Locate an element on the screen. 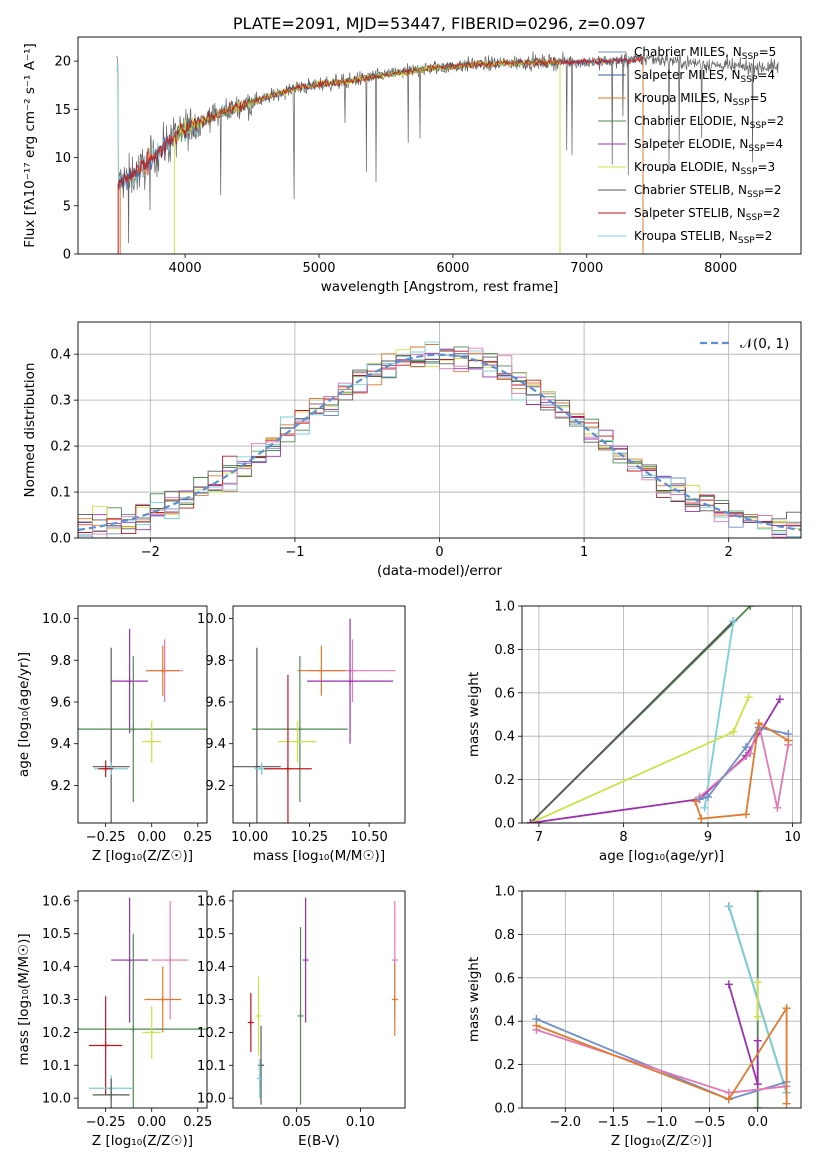 Image resolution: width=819 pixels, height=1170 pixels. legend-entry: Kroupa STELIB, NSSP=2 is located at coordinates (703, 237).